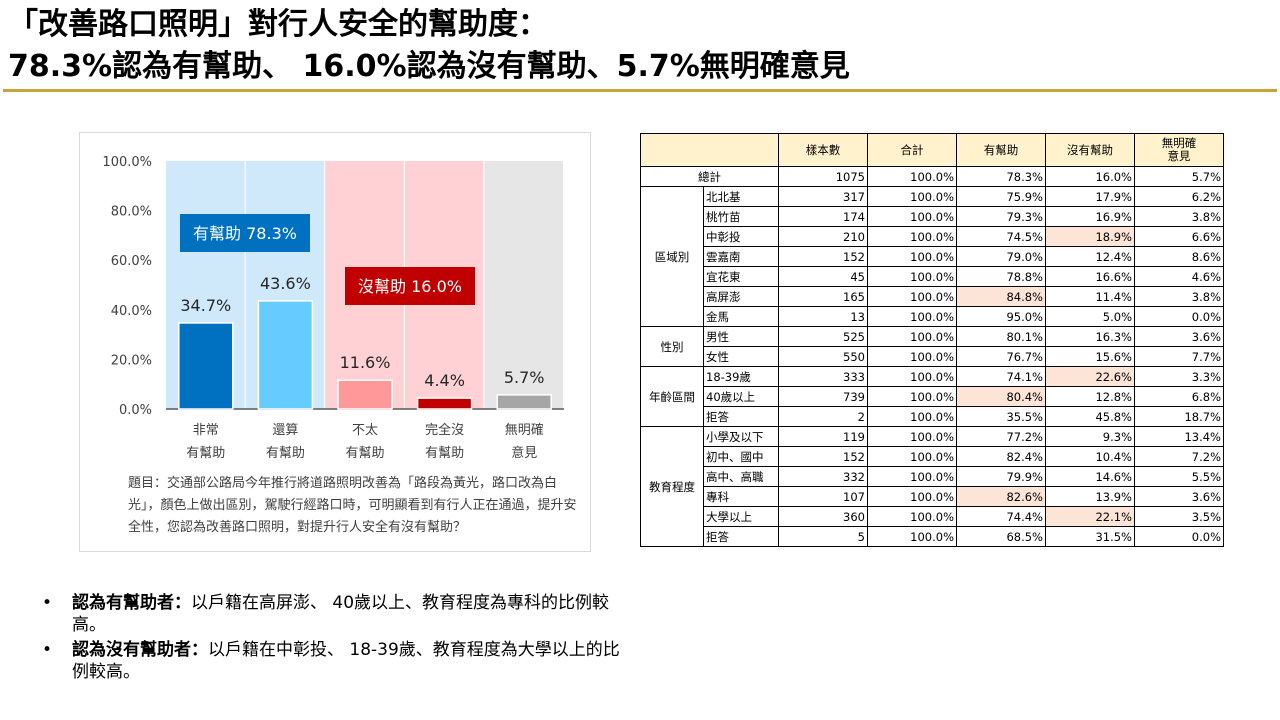 The image size is (1280, 720). What do you see at coordinates (364, 453) in the screenshot?
I see `x-tick-label: 有幫助` at bounding box center [364, 453].